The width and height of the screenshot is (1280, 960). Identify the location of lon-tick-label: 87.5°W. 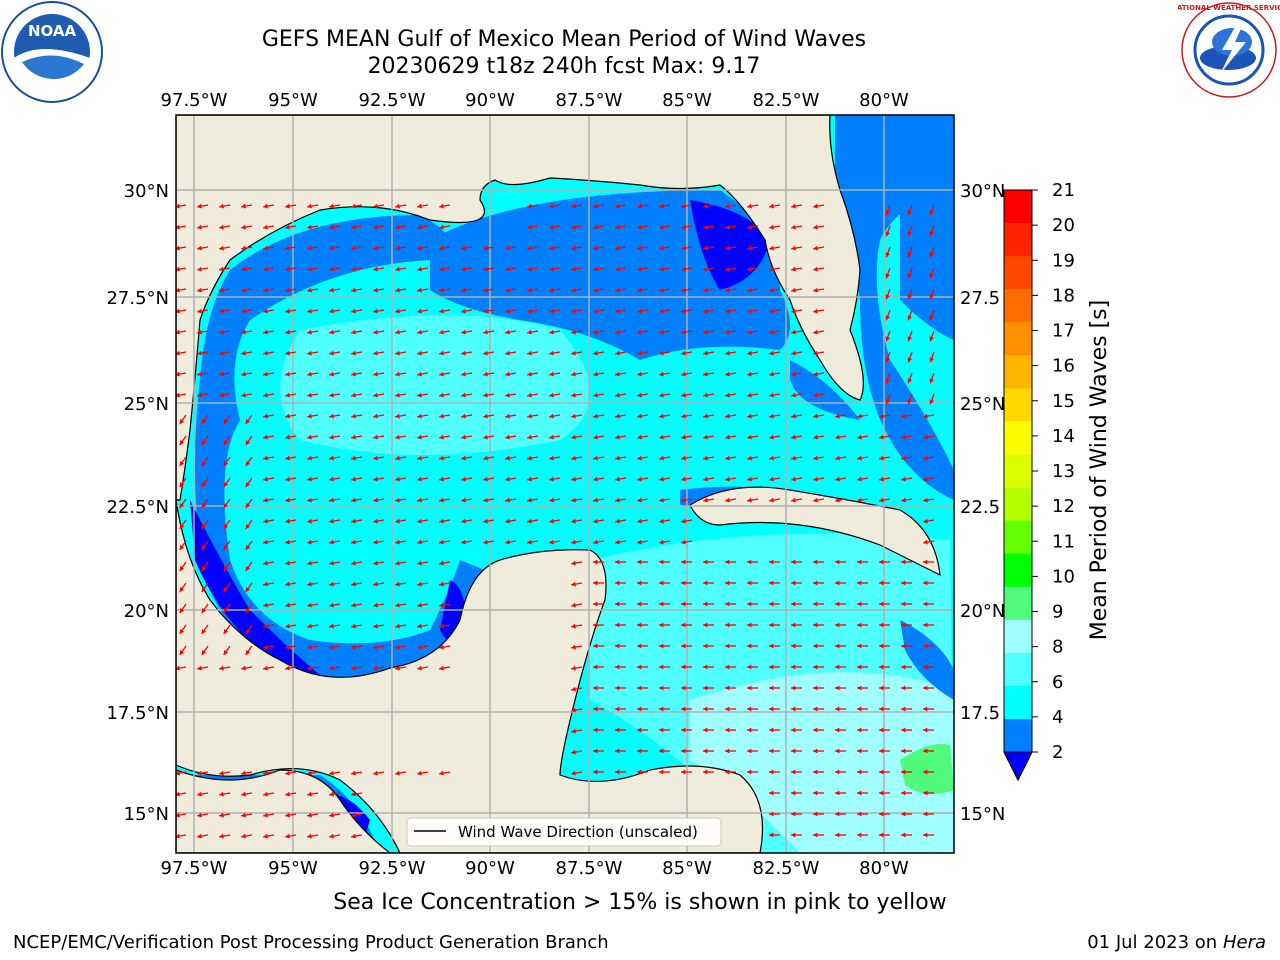
(589, 100).